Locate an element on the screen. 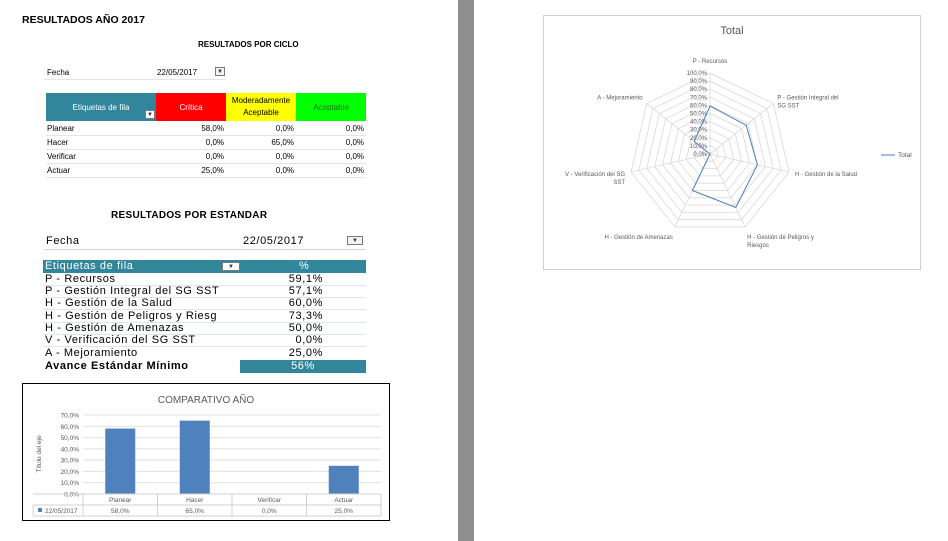 This screenshot has width=948, height=541. cycle-cell-critica: 58,0% is located at coordinates (212, 128).